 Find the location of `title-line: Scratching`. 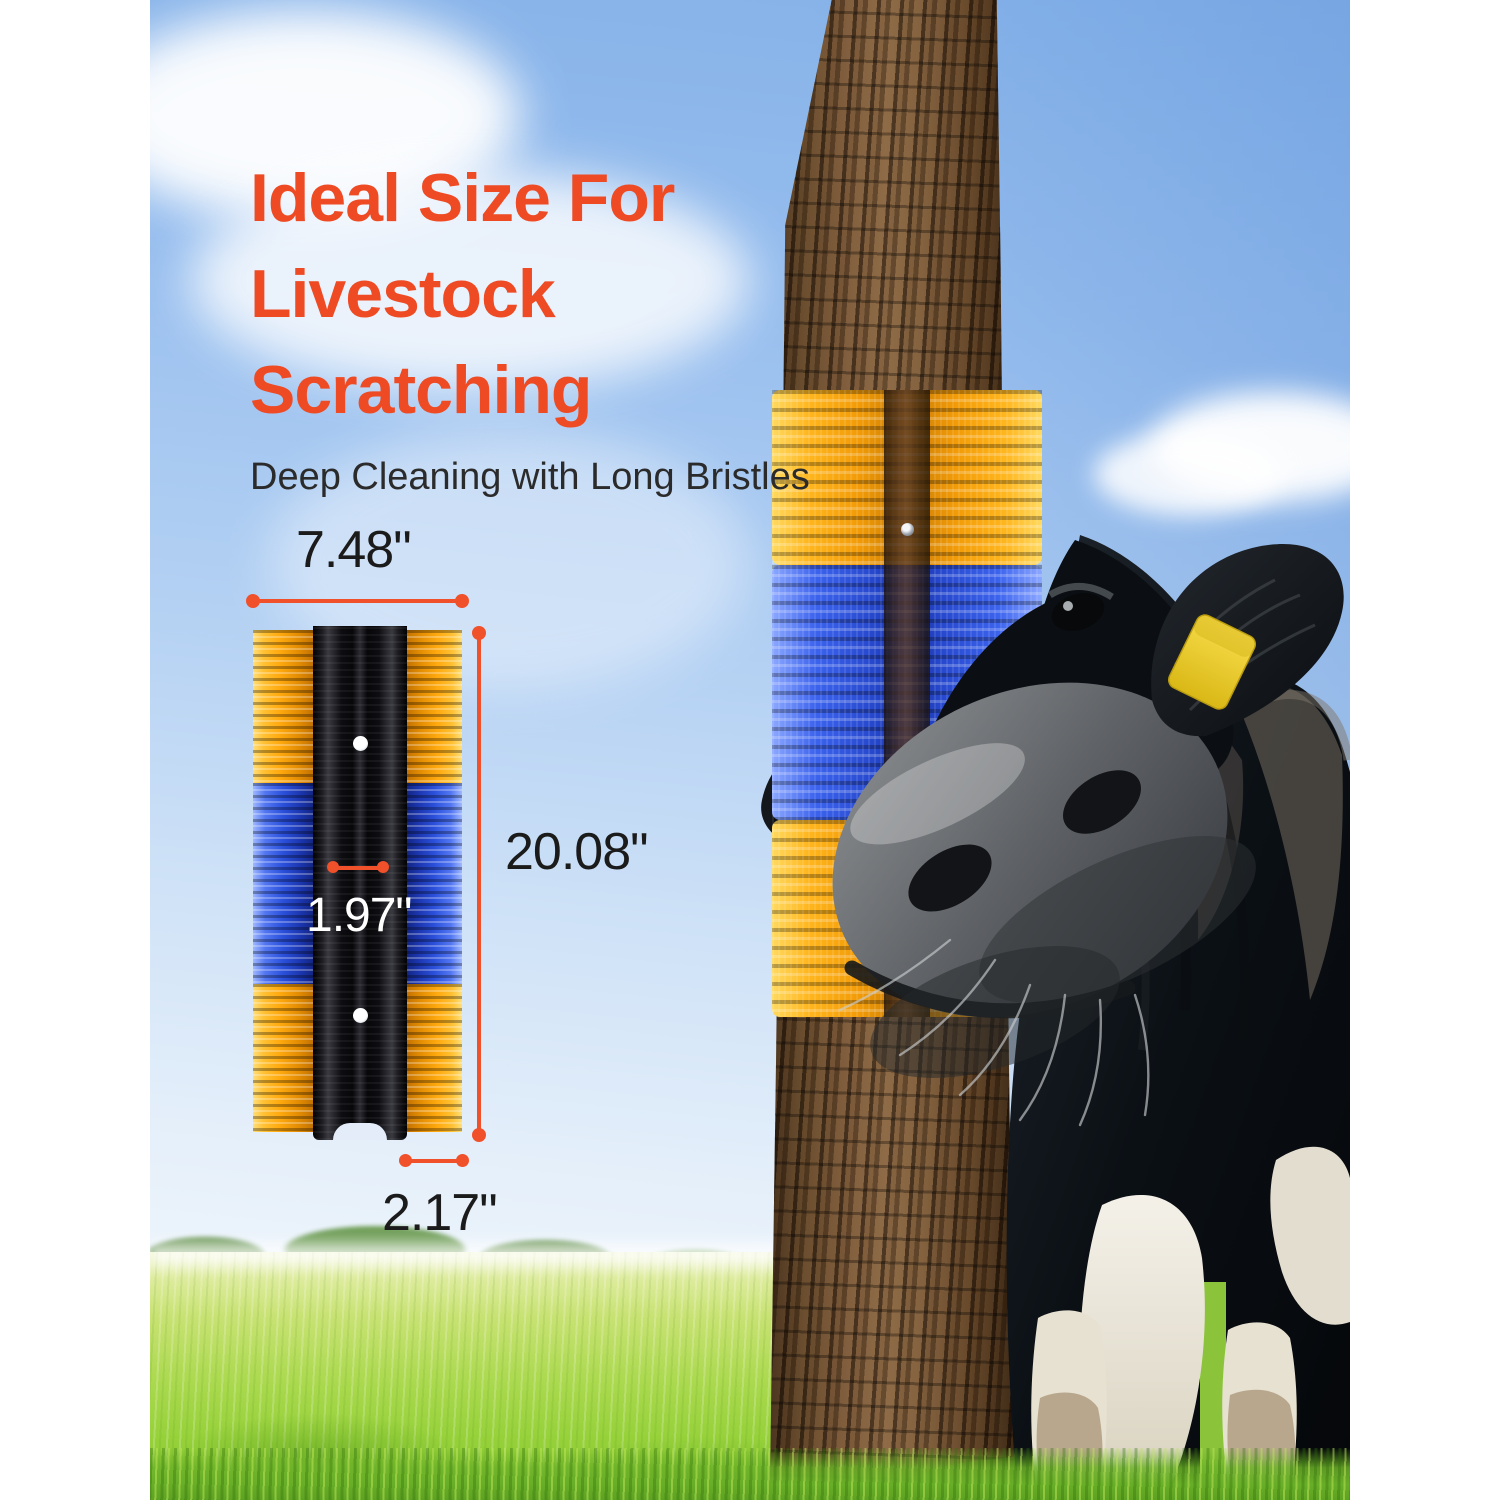

title-line: Scratching is located at coordinates (421, 390).